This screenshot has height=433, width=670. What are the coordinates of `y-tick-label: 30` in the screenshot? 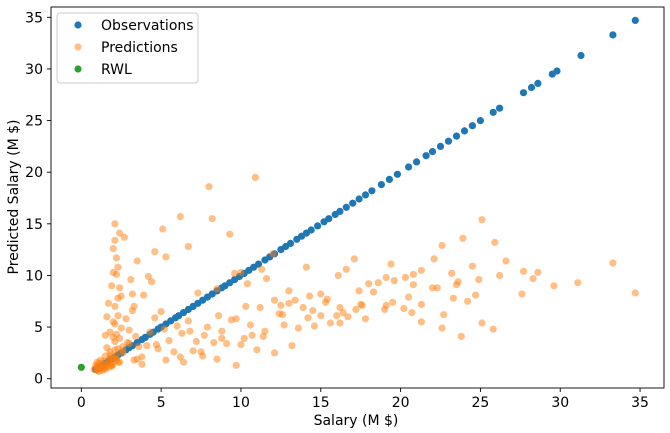 It's located at (34, 70).